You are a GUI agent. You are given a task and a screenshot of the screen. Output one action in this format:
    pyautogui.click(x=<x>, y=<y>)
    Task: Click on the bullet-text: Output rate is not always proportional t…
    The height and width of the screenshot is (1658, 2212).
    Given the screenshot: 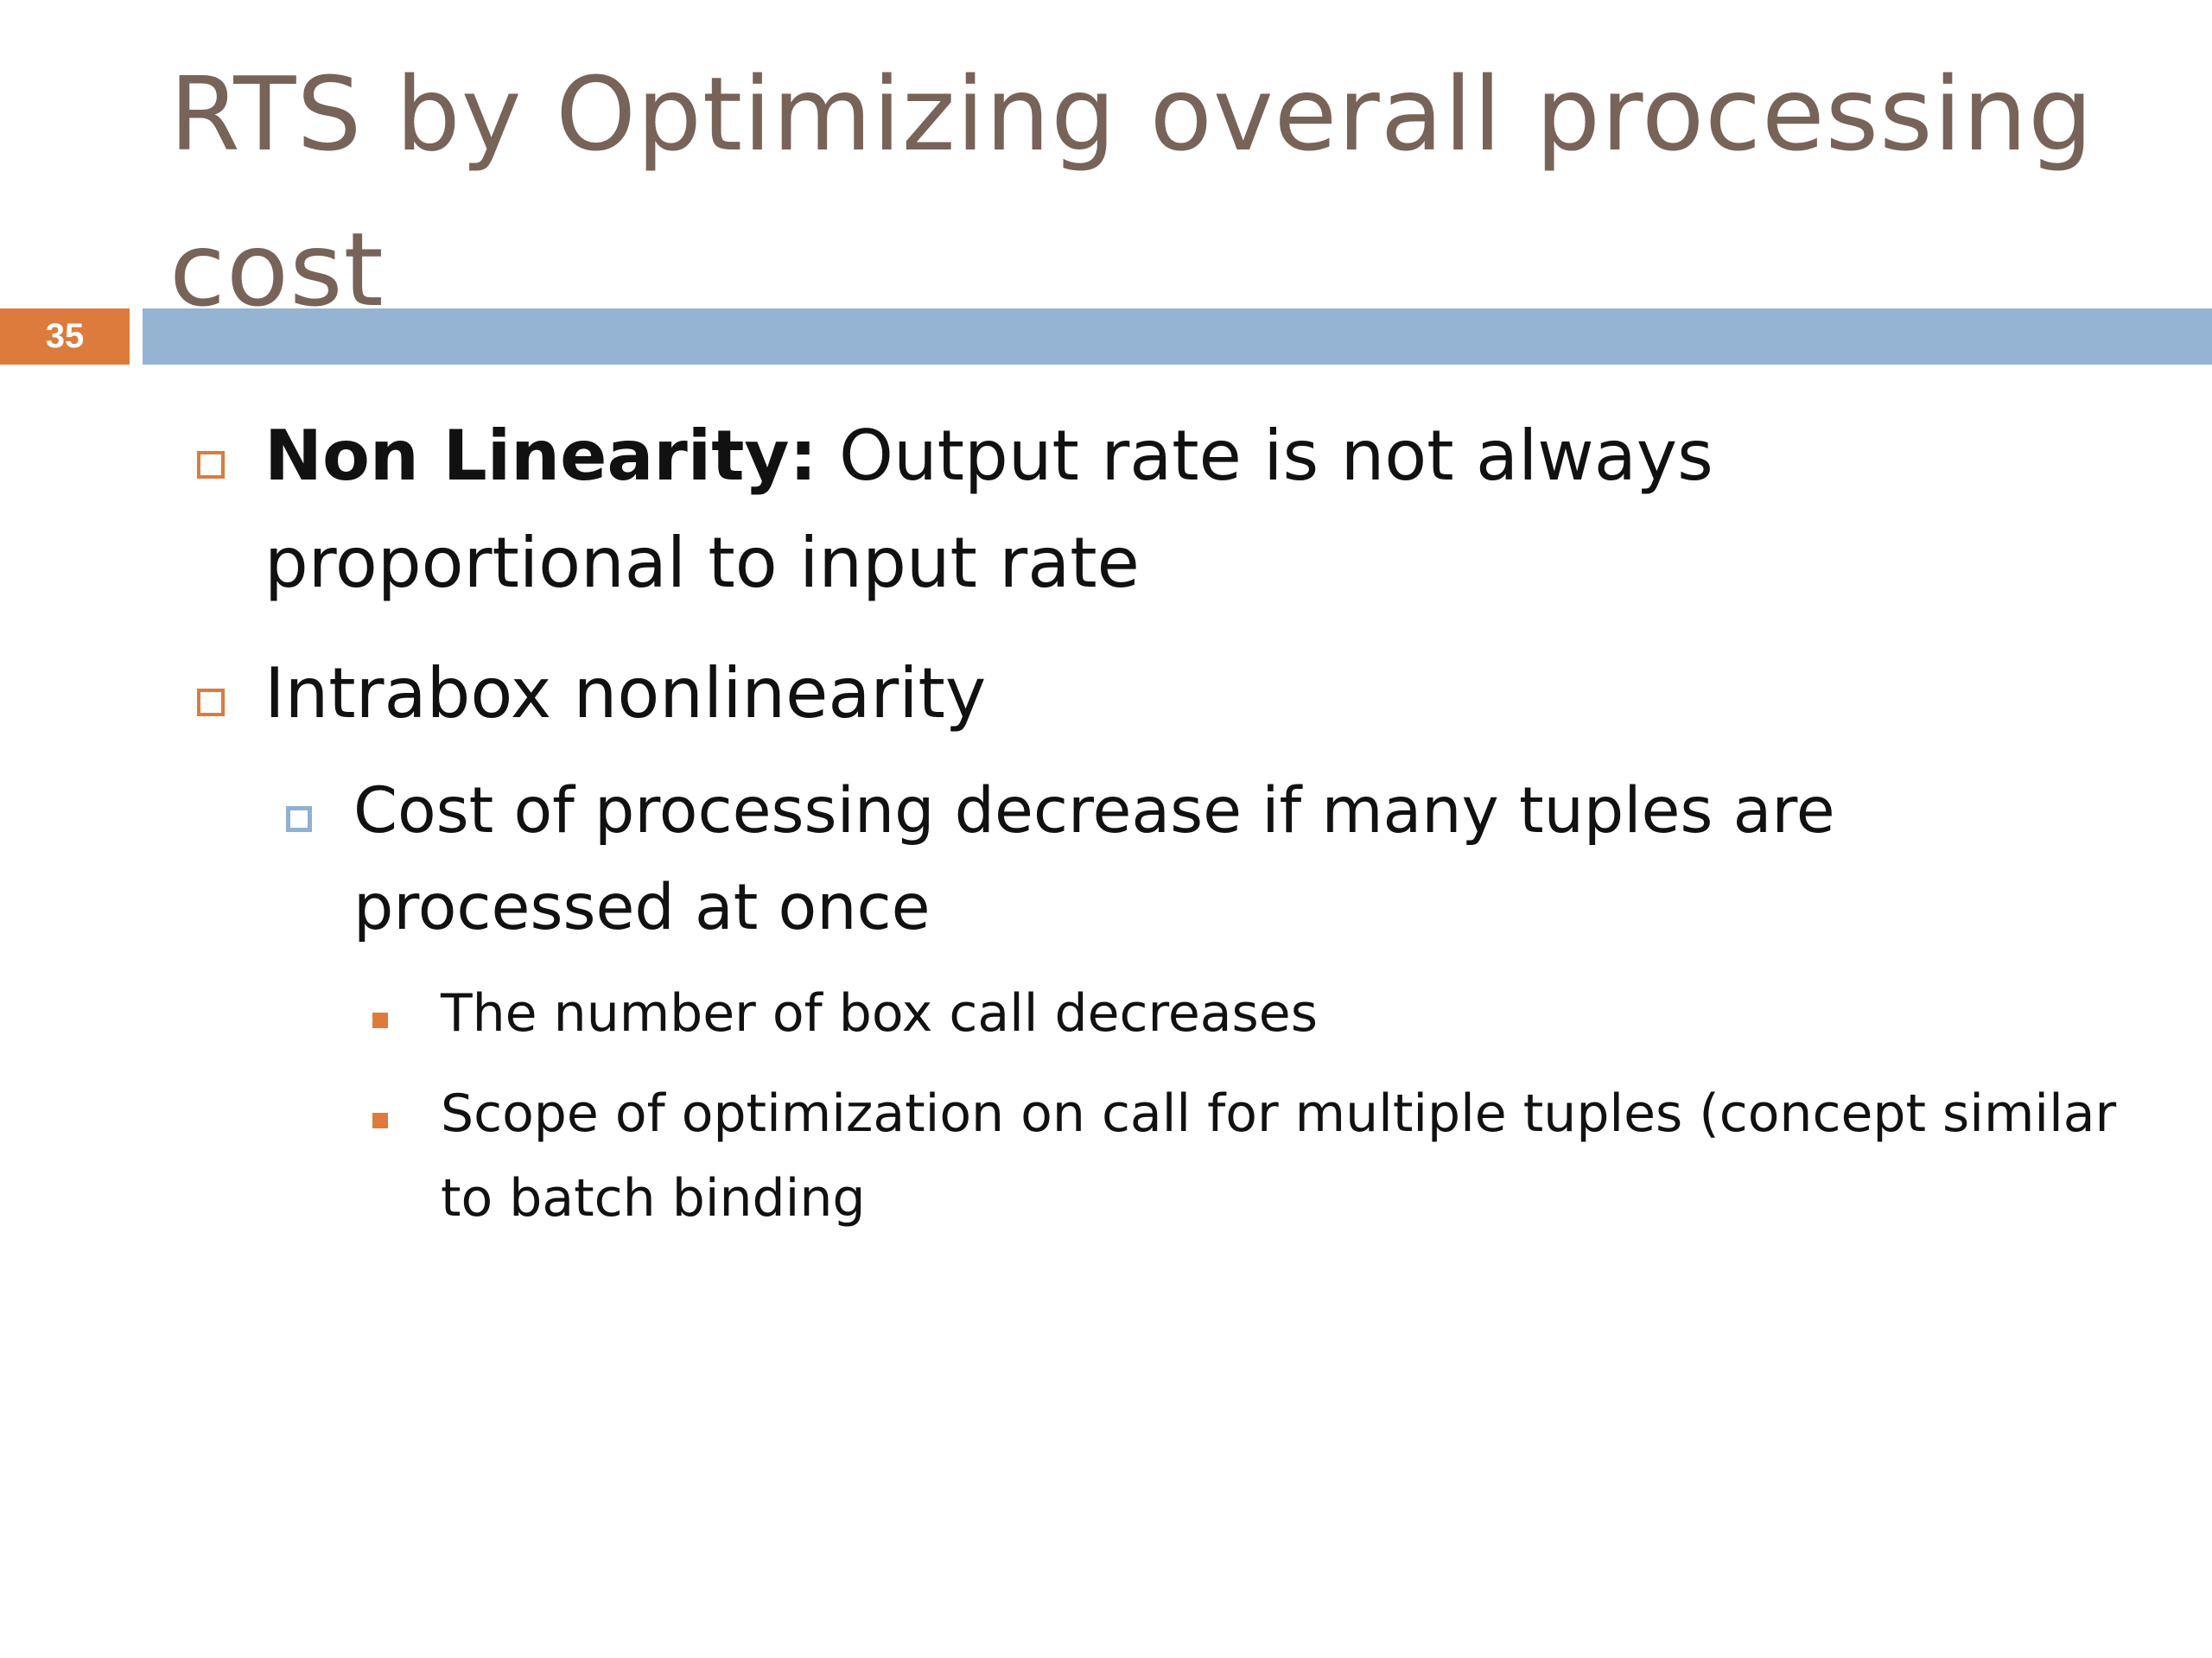 What is the action you would take?
    pyautogui.click(x=988, y=509)
    